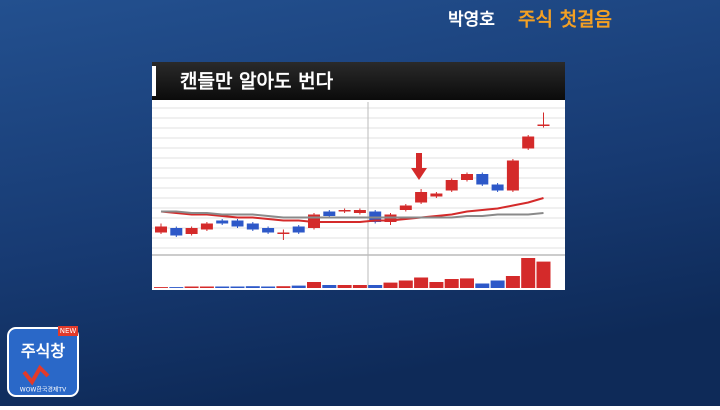 The width and height of the screenshot is (720, 410). What do you see at coordinates (68, 331) in the screenshot?
I see `logo-badge: NEW` at bounding box center [68, 331].